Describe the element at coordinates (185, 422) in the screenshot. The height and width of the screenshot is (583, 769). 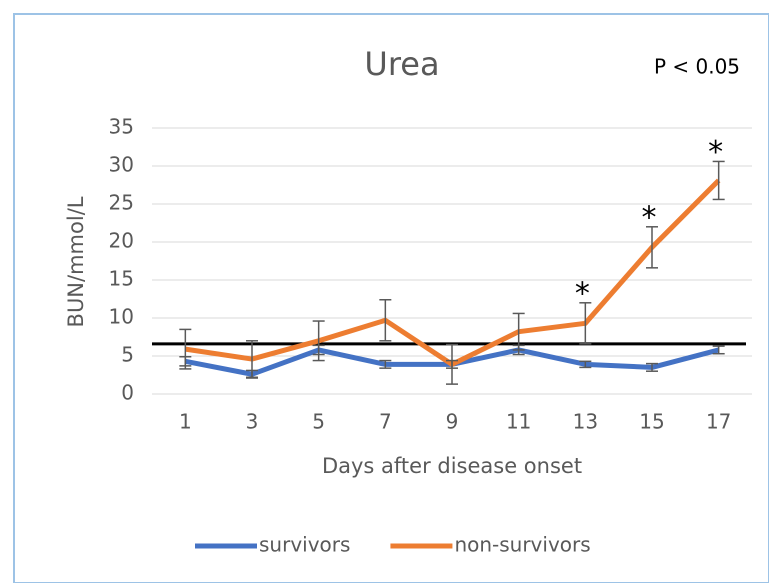
I see `x-tick-label: 1` at that location.